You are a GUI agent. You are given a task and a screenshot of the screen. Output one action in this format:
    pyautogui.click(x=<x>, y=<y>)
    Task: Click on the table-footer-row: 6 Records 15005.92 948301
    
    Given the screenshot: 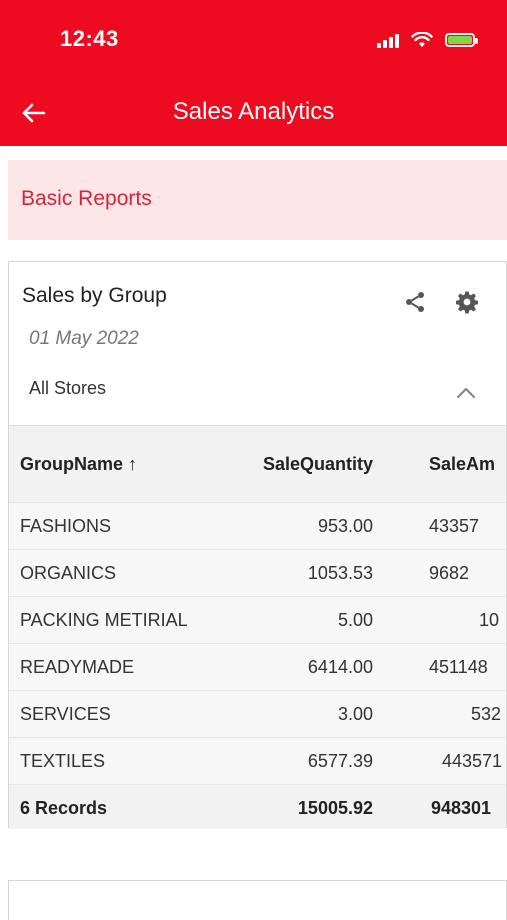 What is the action you would take?
    pyautogui.click(x=257, y=807)
    